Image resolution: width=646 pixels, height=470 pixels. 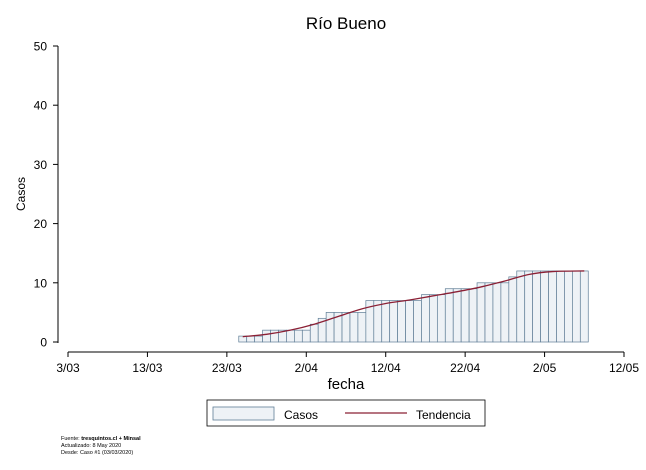 What do you see at coordinates (307, 368) in the screenshot?
I see `x-tick-label: 2/04` at bounding box center [307, 368].